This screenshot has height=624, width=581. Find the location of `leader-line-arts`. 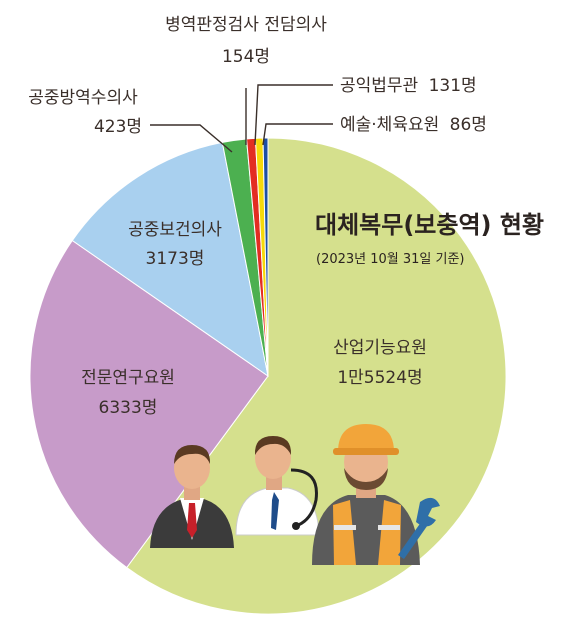

leader-line-arts is located at coordinates (297, 134).